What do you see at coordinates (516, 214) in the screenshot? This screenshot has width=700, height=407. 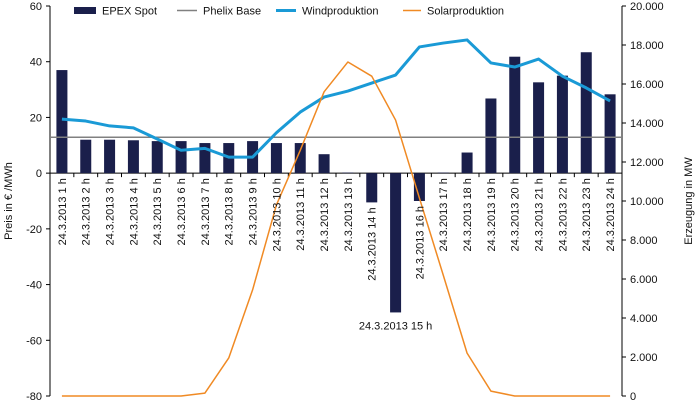 I see `category-label: 24.3.2013 20 h` at bounding box center [516, 214].